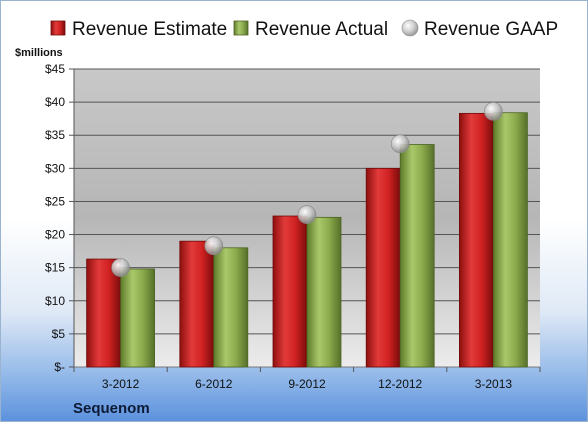 The height and width of the screenshot is (422, 588). I want to click on x-tick-label: 6-2012, so click(214, 384).